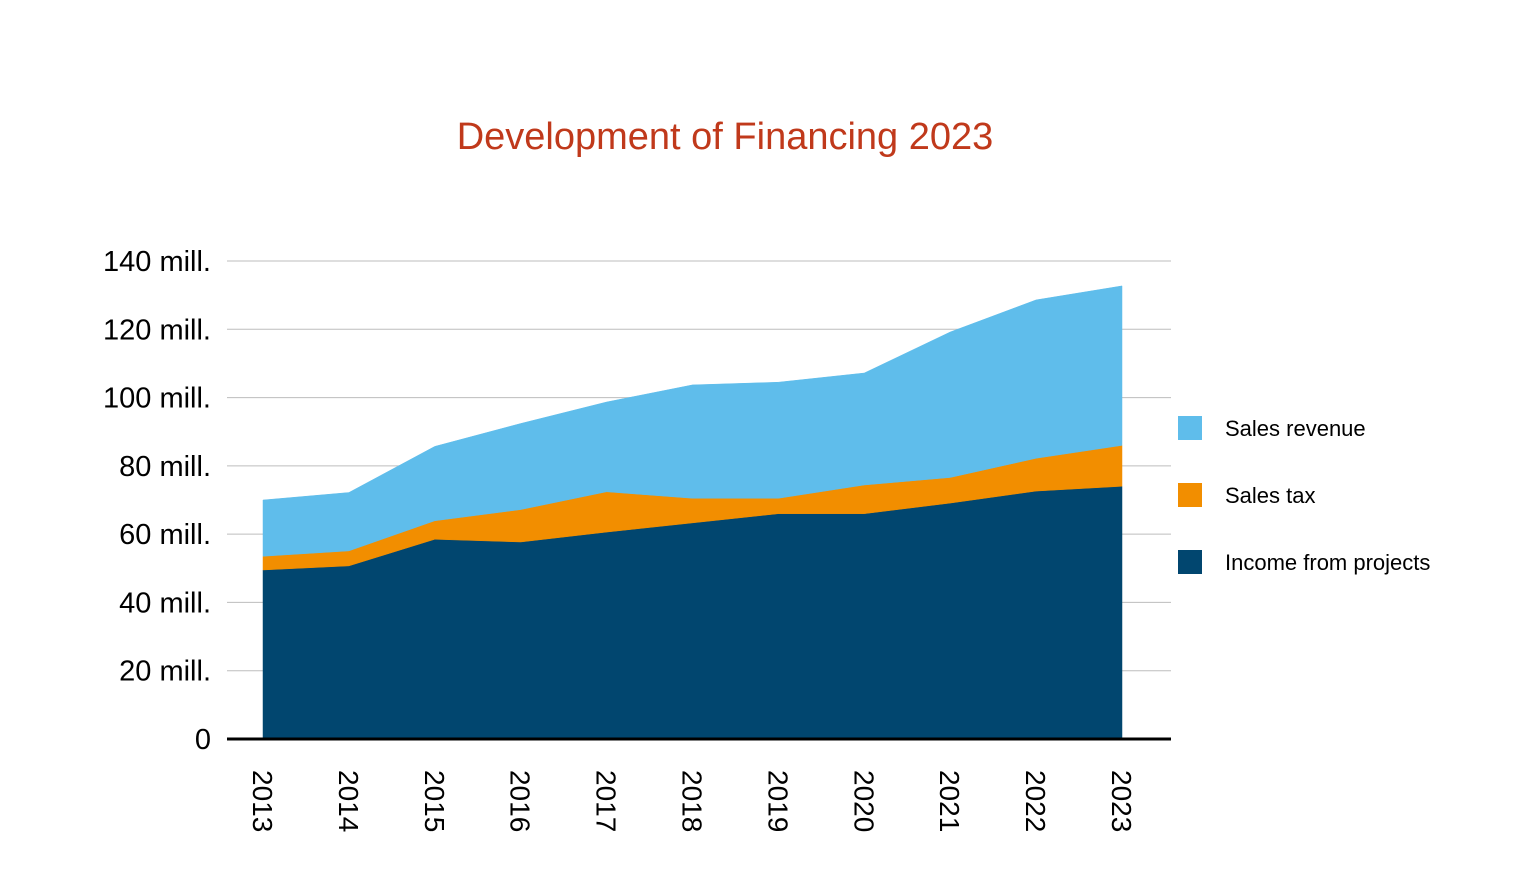 This screenshot has width=1530, height=869. I want to click on x-tick-label: 2018, so click(692, 801).